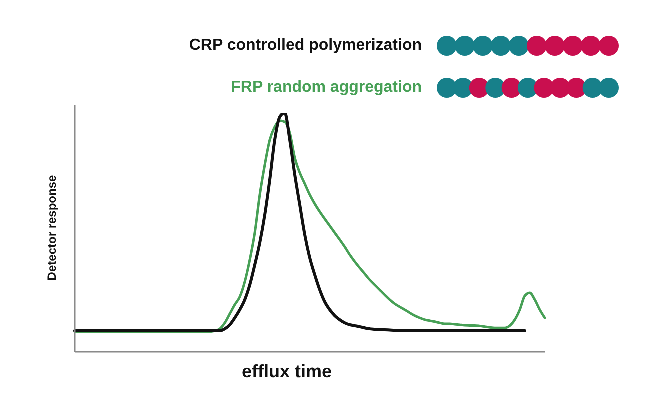 Image resolution: width=656 pixels, height=400 pixels. What do you see at coordinates (52, 228) in the screenshot?
I see `y-axis-title: Detector response` at bounding box center [52, 228].